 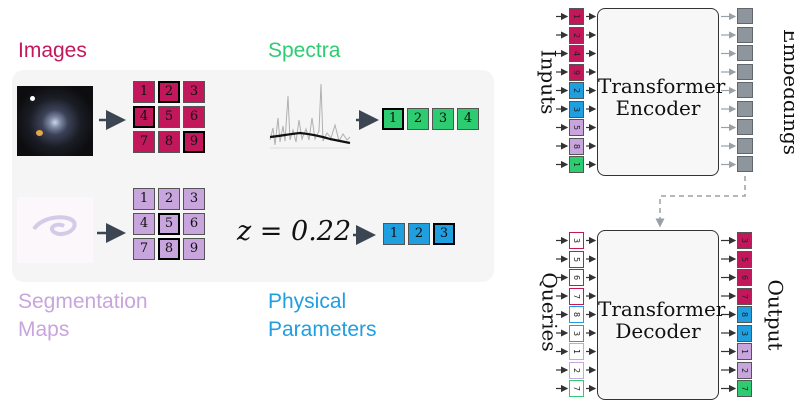 I want to click on transformer-decoder-box: Transformer Decoder, so click(x=661, y=315).